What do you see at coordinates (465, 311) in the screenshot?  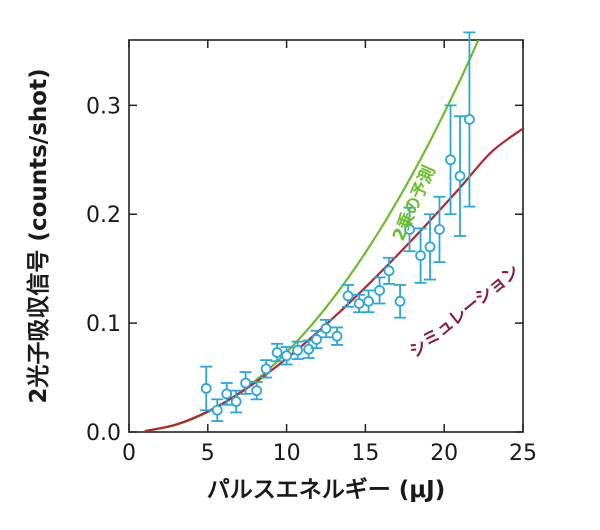 I see `simulation-label: シミュレーション` at bounding box center [465, 311].